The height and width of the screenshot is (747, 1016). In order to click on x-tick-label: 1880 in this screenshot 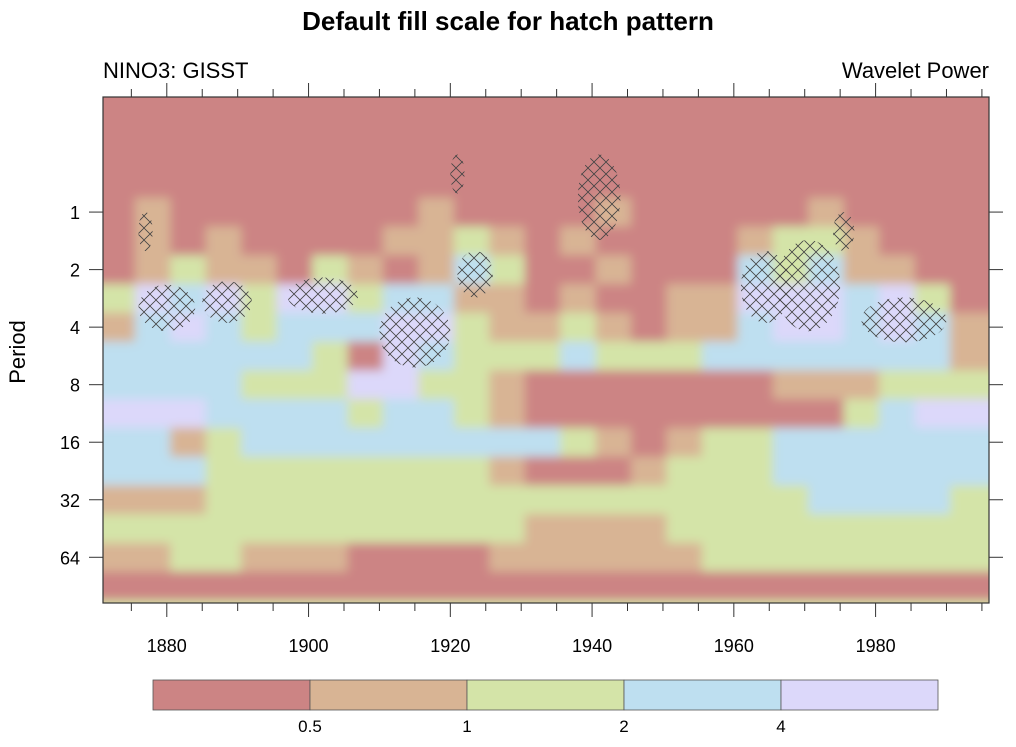, I will do `click(167, 646)`.